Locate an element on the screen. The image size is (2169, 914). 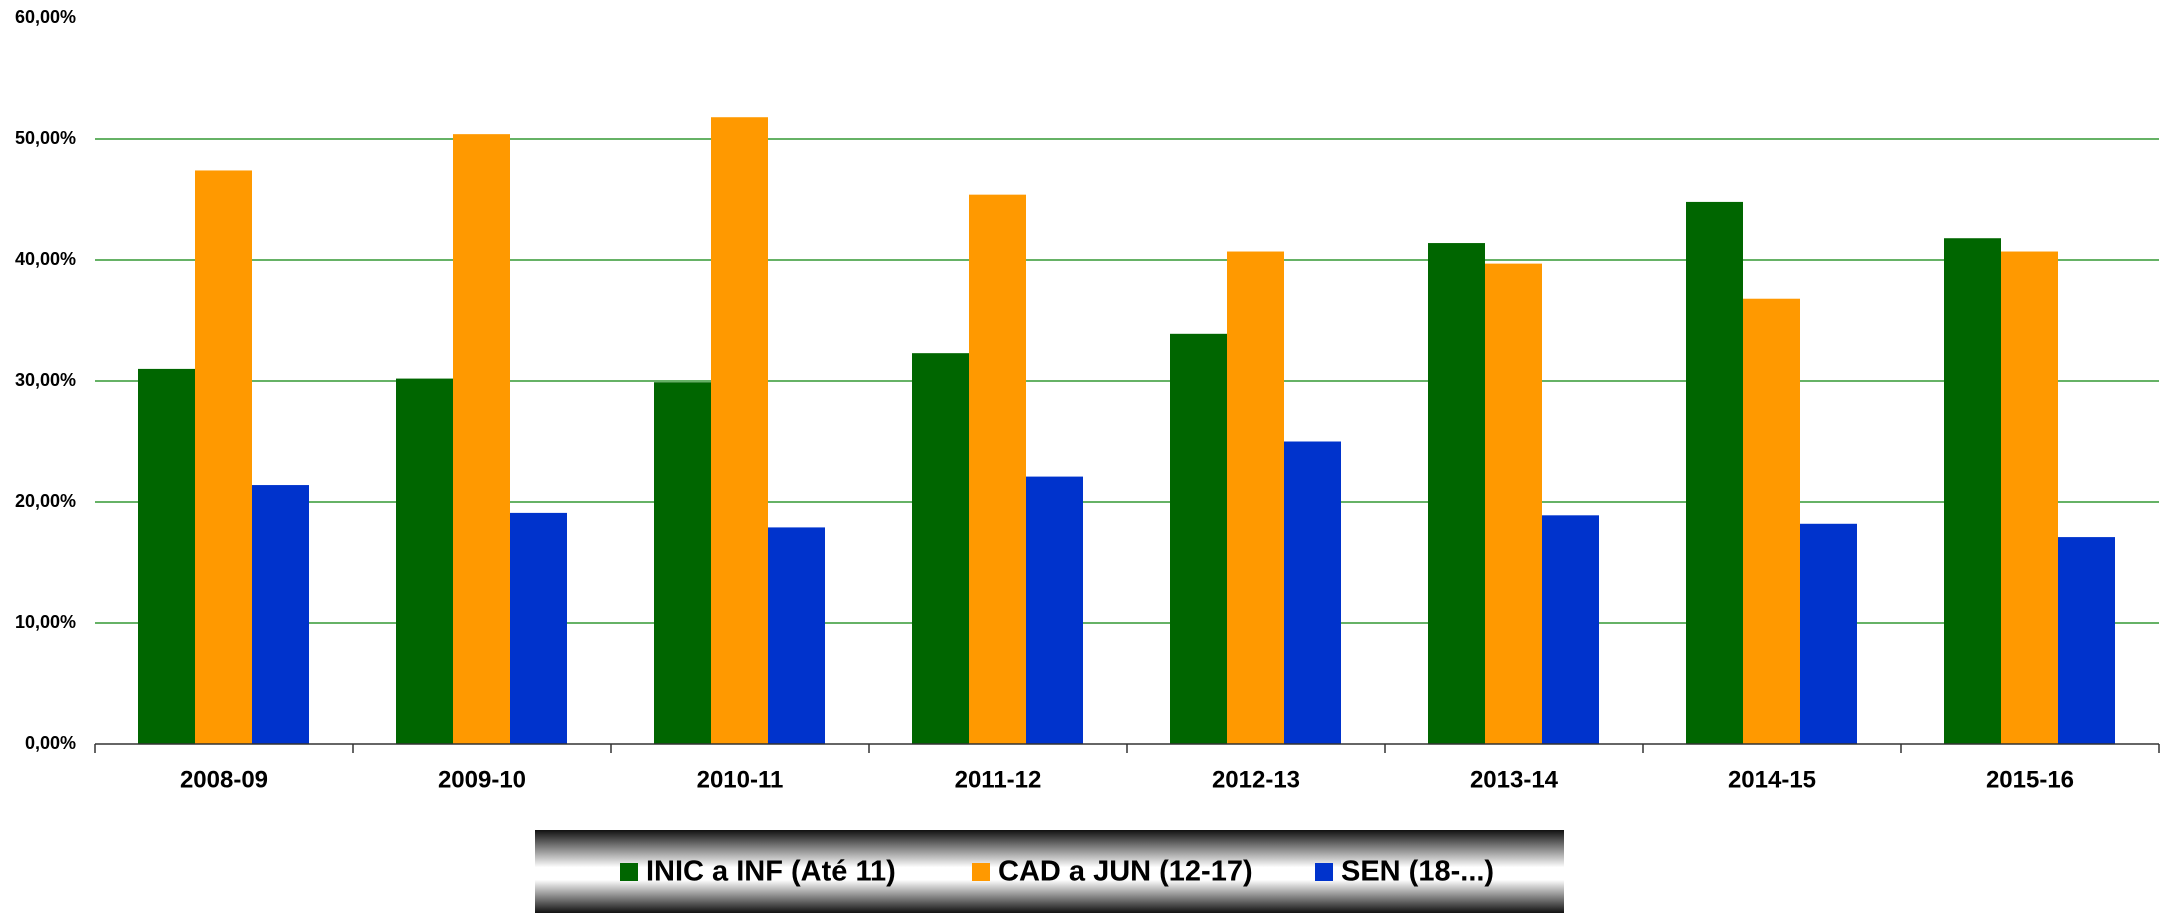
y-tick-label: 30,00% is located at coordinates (45, 380).